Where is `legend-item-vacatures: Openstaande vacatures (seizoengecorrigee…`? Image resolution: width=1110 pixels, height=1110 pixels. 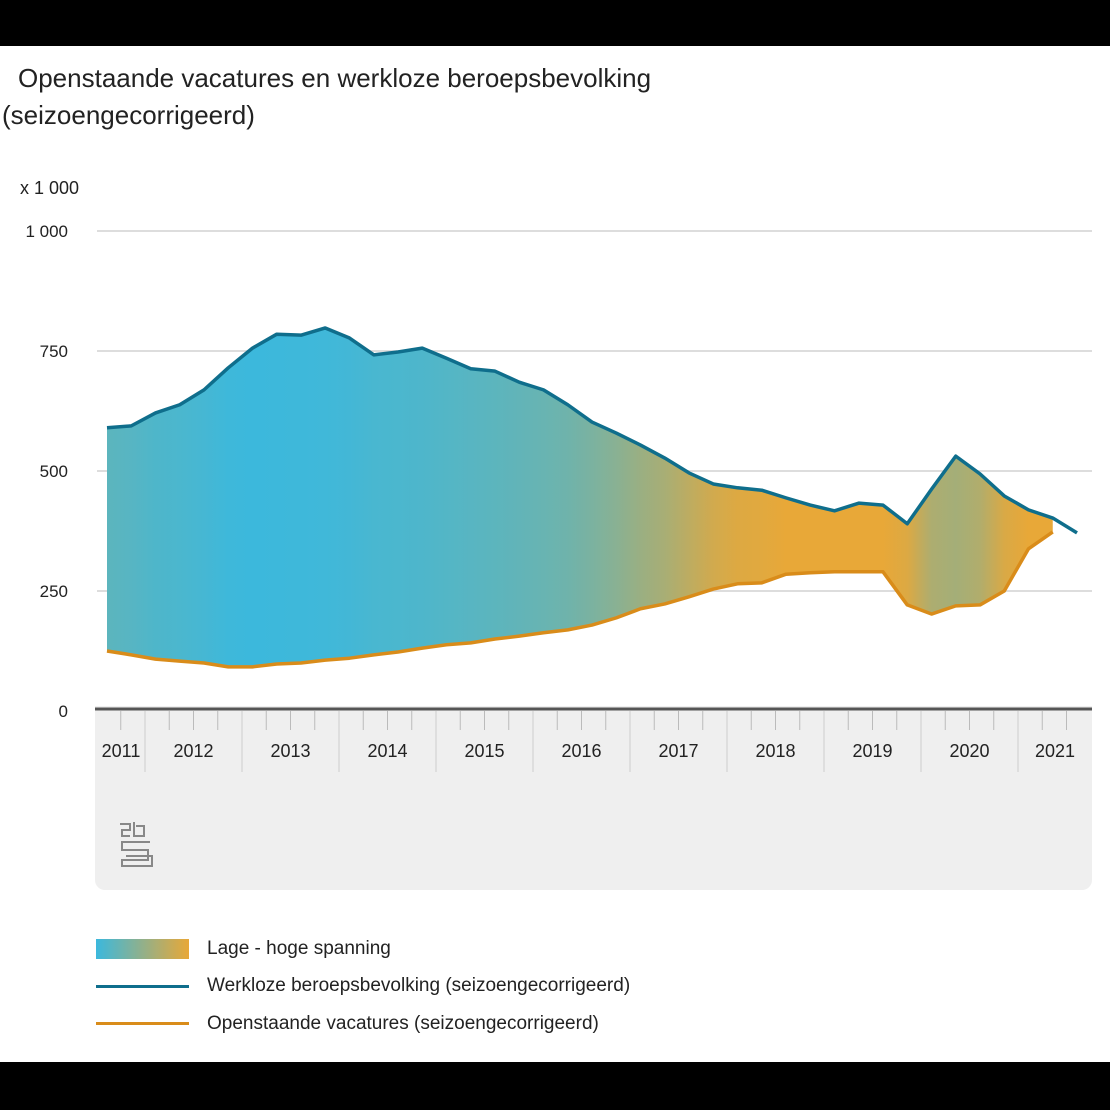 legend-item-vacatures: Openstaande vacatures (seizoengecorrigee… is located at coordinates (363, 1024).